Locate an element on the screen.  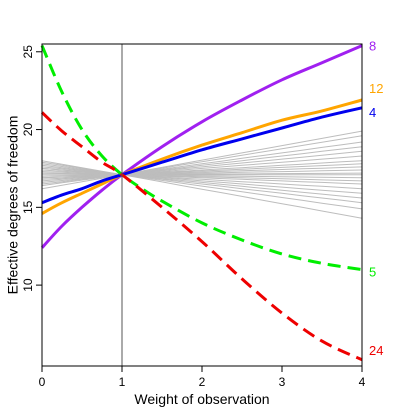
series-label-8: 8 is located at coordinates (372, 46).